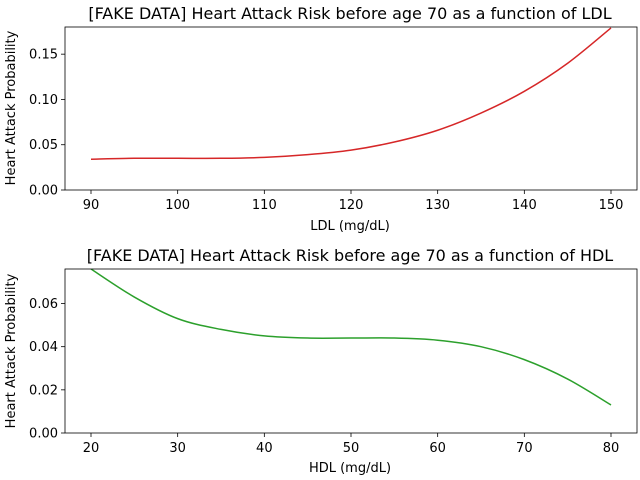 The width and height of the screenshot is (640, 480). I want to click on ldl-y-tick-label: 0.00, so click(43, 191).